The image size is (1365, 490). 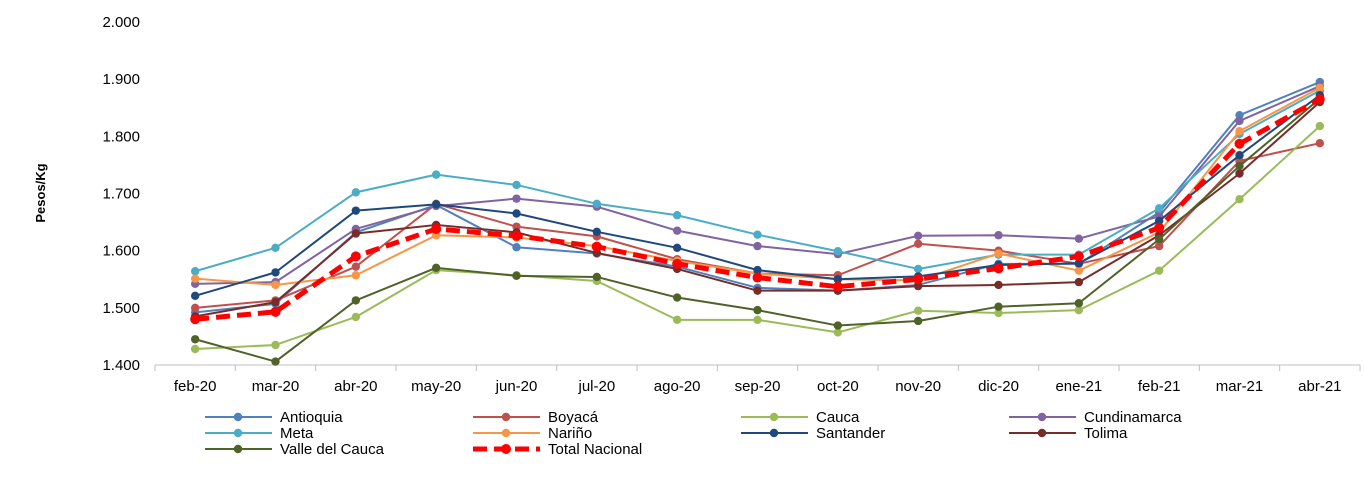 I want to click on legend-label: Antioquia, so click(x=311, y=417).